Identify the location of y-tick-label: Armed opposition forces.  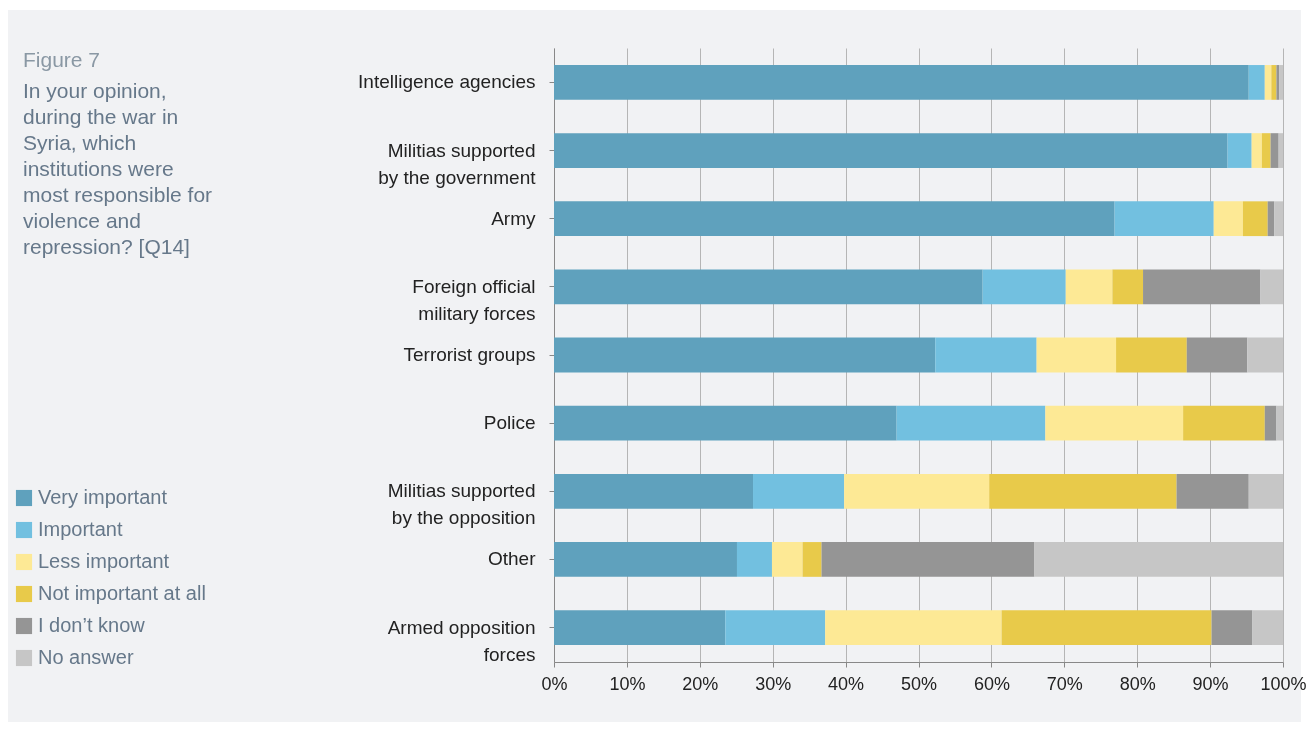
(461, 640).